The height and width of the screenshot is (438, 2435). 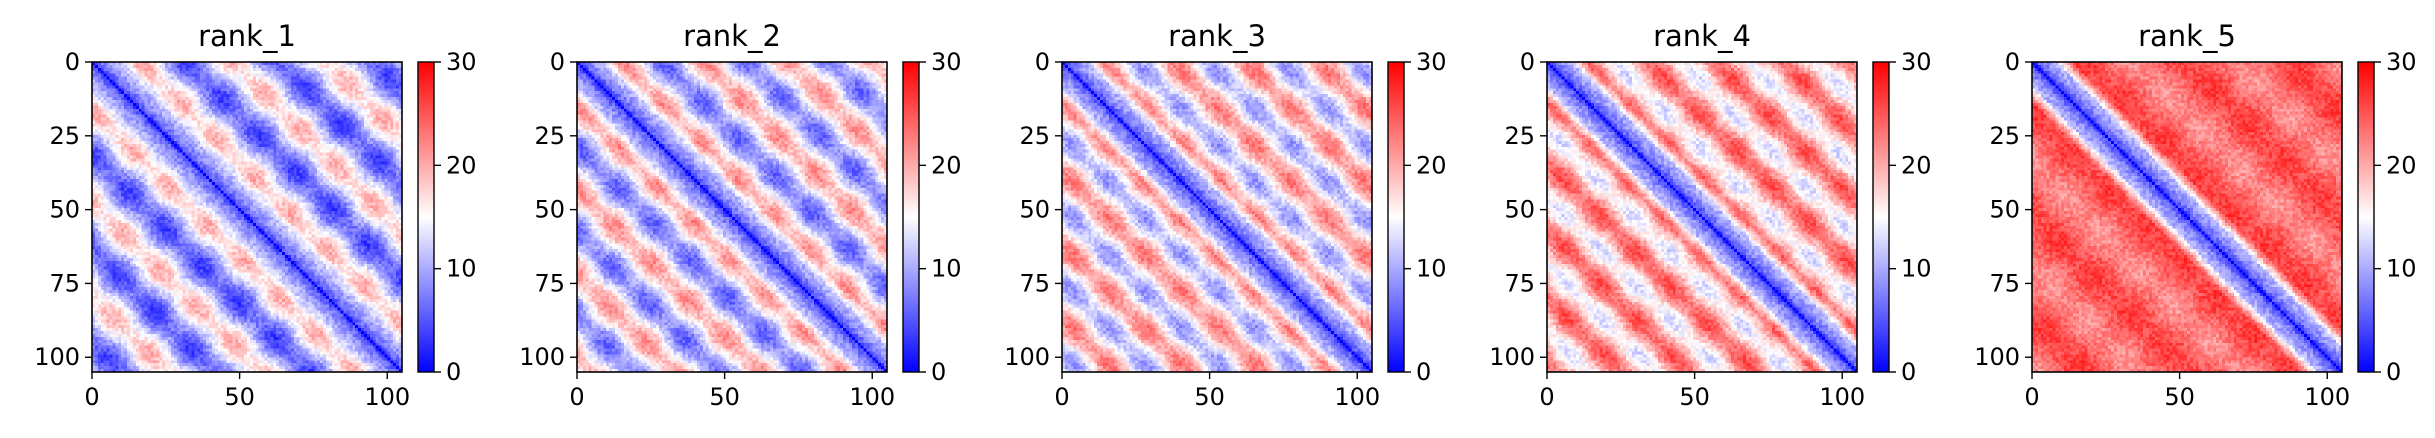 What do you see at coordinates (2187, 36) in the screenshot?
I see `panel-title: rank_5` at bounding box center [2187, 36].